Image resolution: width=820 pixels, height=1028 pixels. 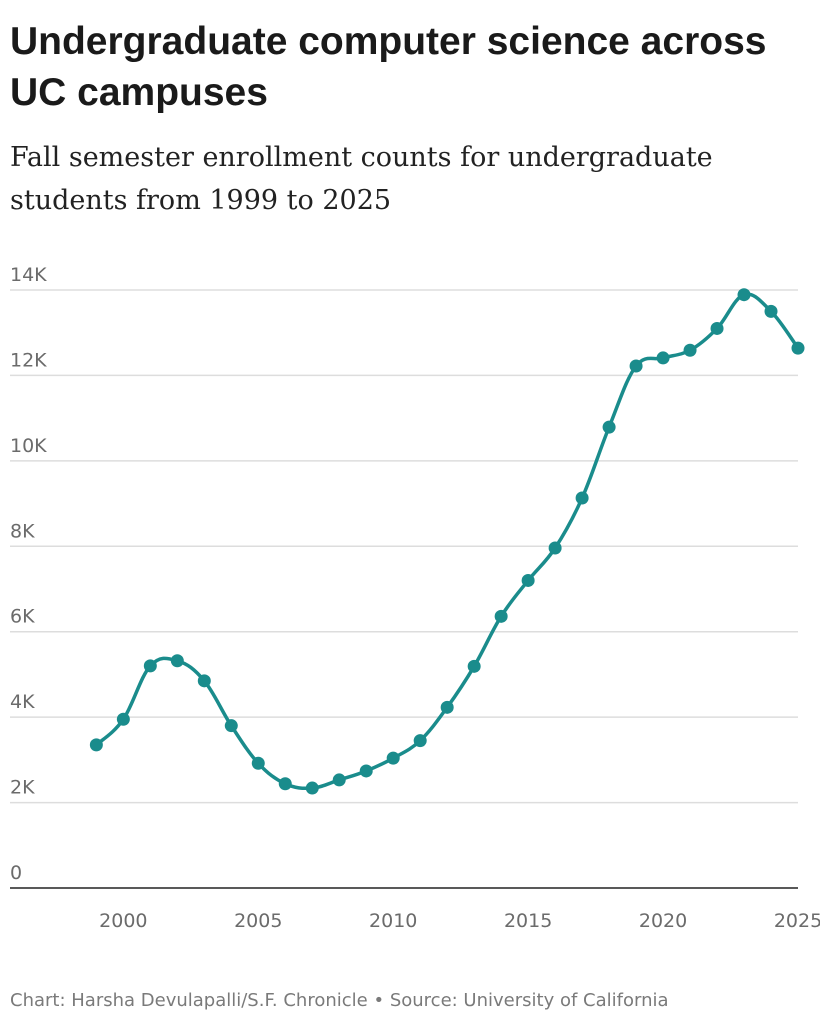 What do you see at coordinates (663, 921) in the screenshot?
I see `x-tick-label: 2020` at bounding box center [663, 921].